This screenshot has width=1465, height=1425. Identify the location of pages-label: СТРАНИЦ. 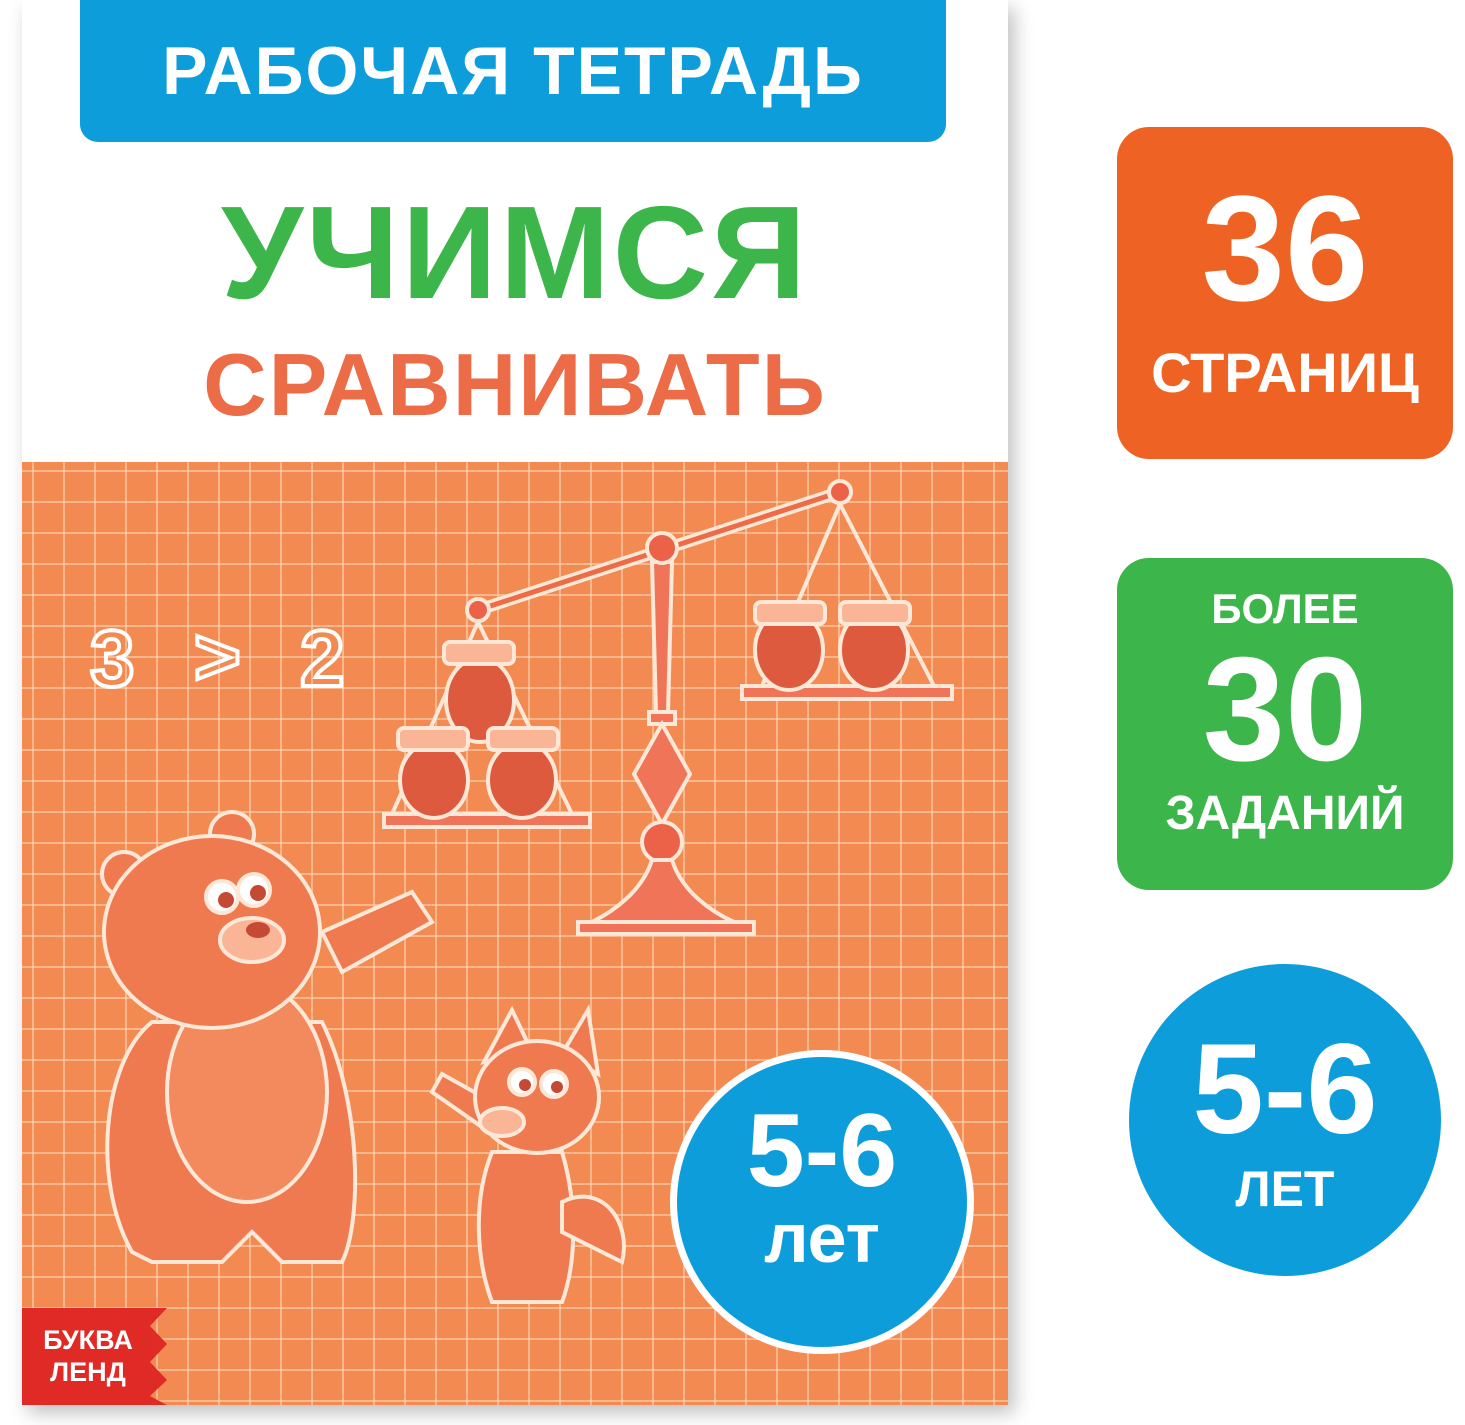
(1285, 372).